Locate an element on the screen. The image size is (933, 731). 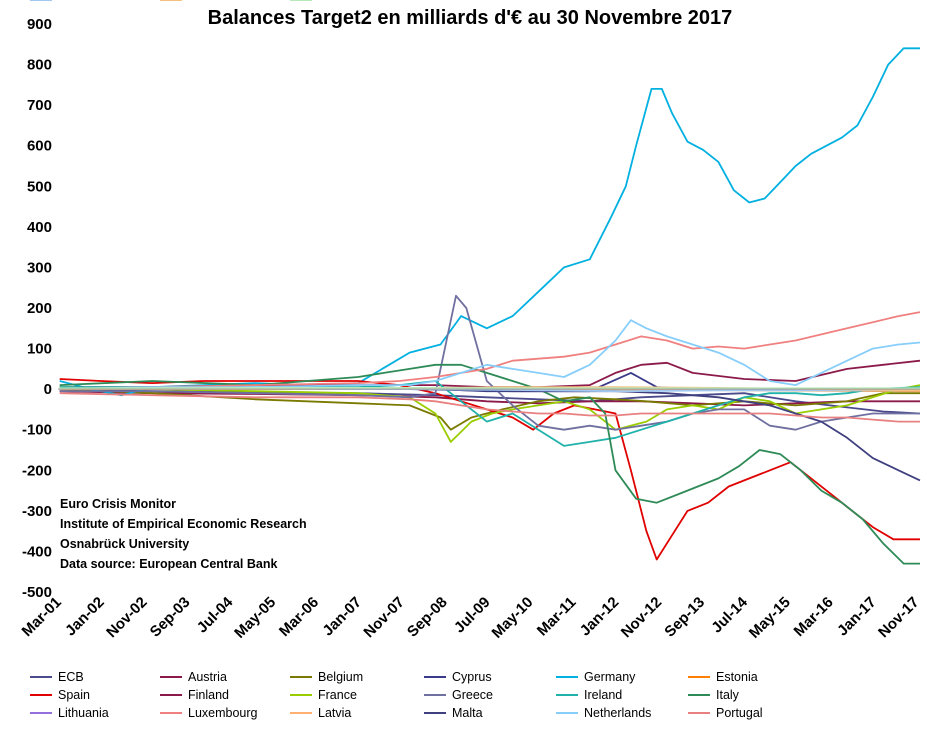
legend-label: Luxembourg is located at coordinates (223, 713).